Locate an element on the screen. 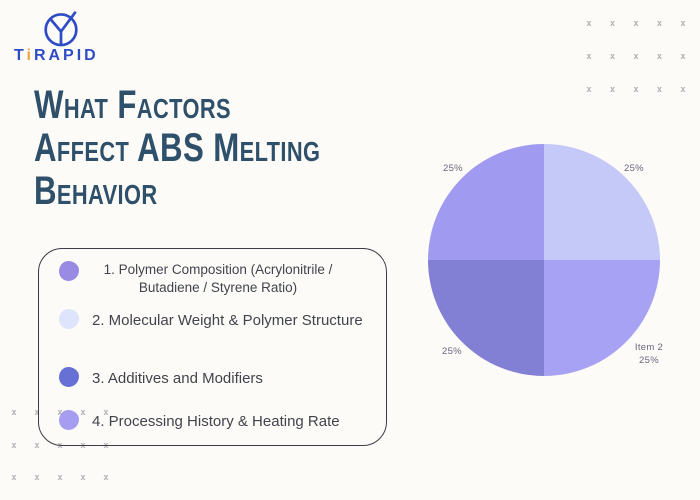  pie-label-item-name: Item 2 is located at coordinates (649, 347).